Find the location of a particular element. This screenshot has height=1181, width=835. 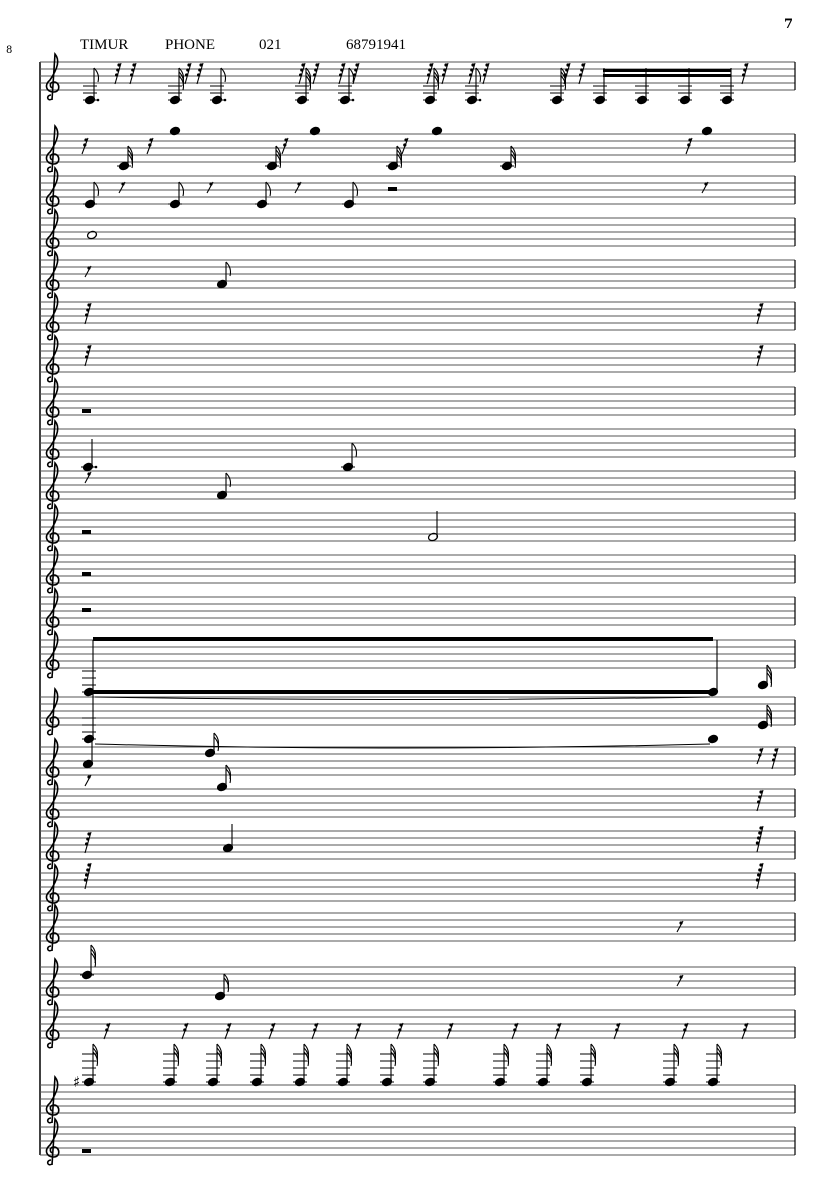

header-number: 68791941 is located at coordinates (376, 45).